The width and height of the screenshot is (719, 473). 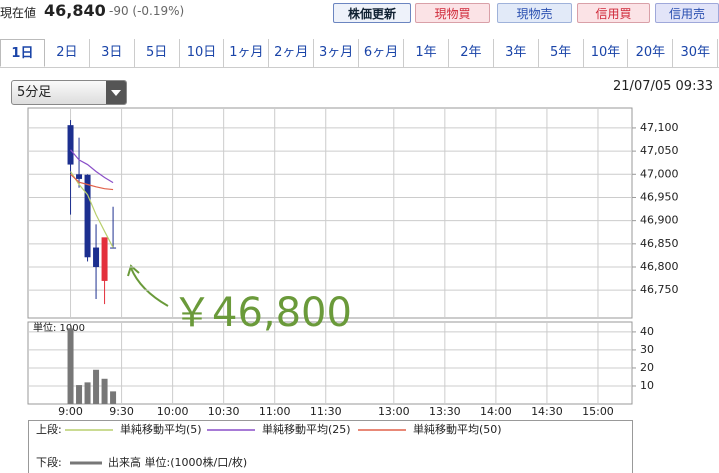 I want to click on legend-label: 単純移動平均(5), so click(x=161, y=429).